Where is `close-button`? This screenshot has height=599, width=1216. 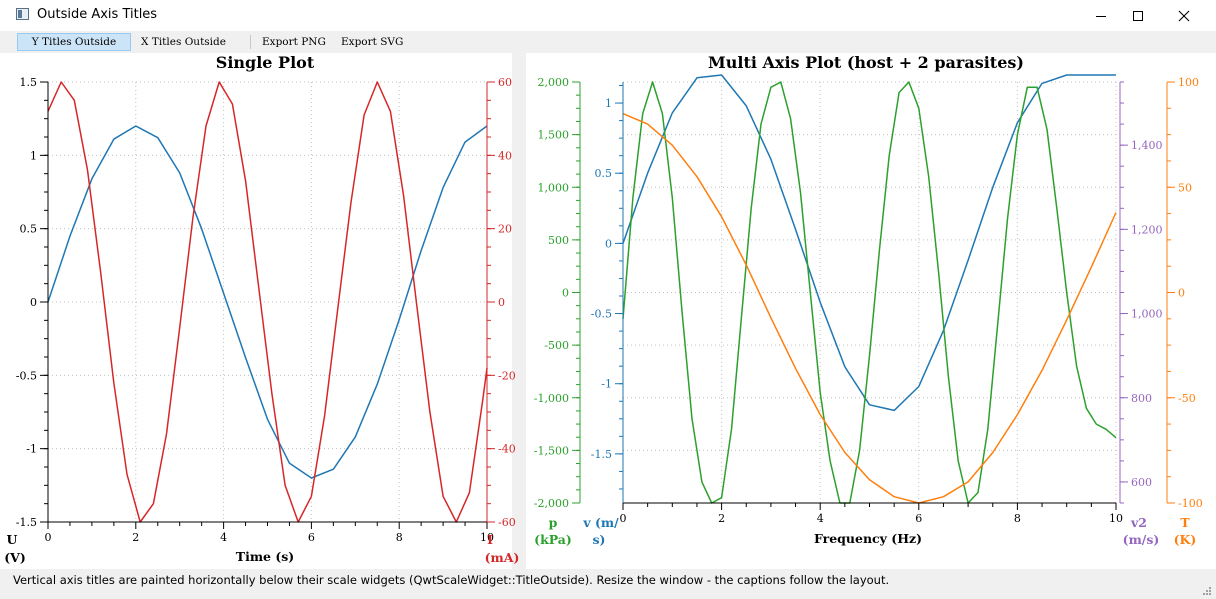
close-button is located at coordinates (1184, 15).